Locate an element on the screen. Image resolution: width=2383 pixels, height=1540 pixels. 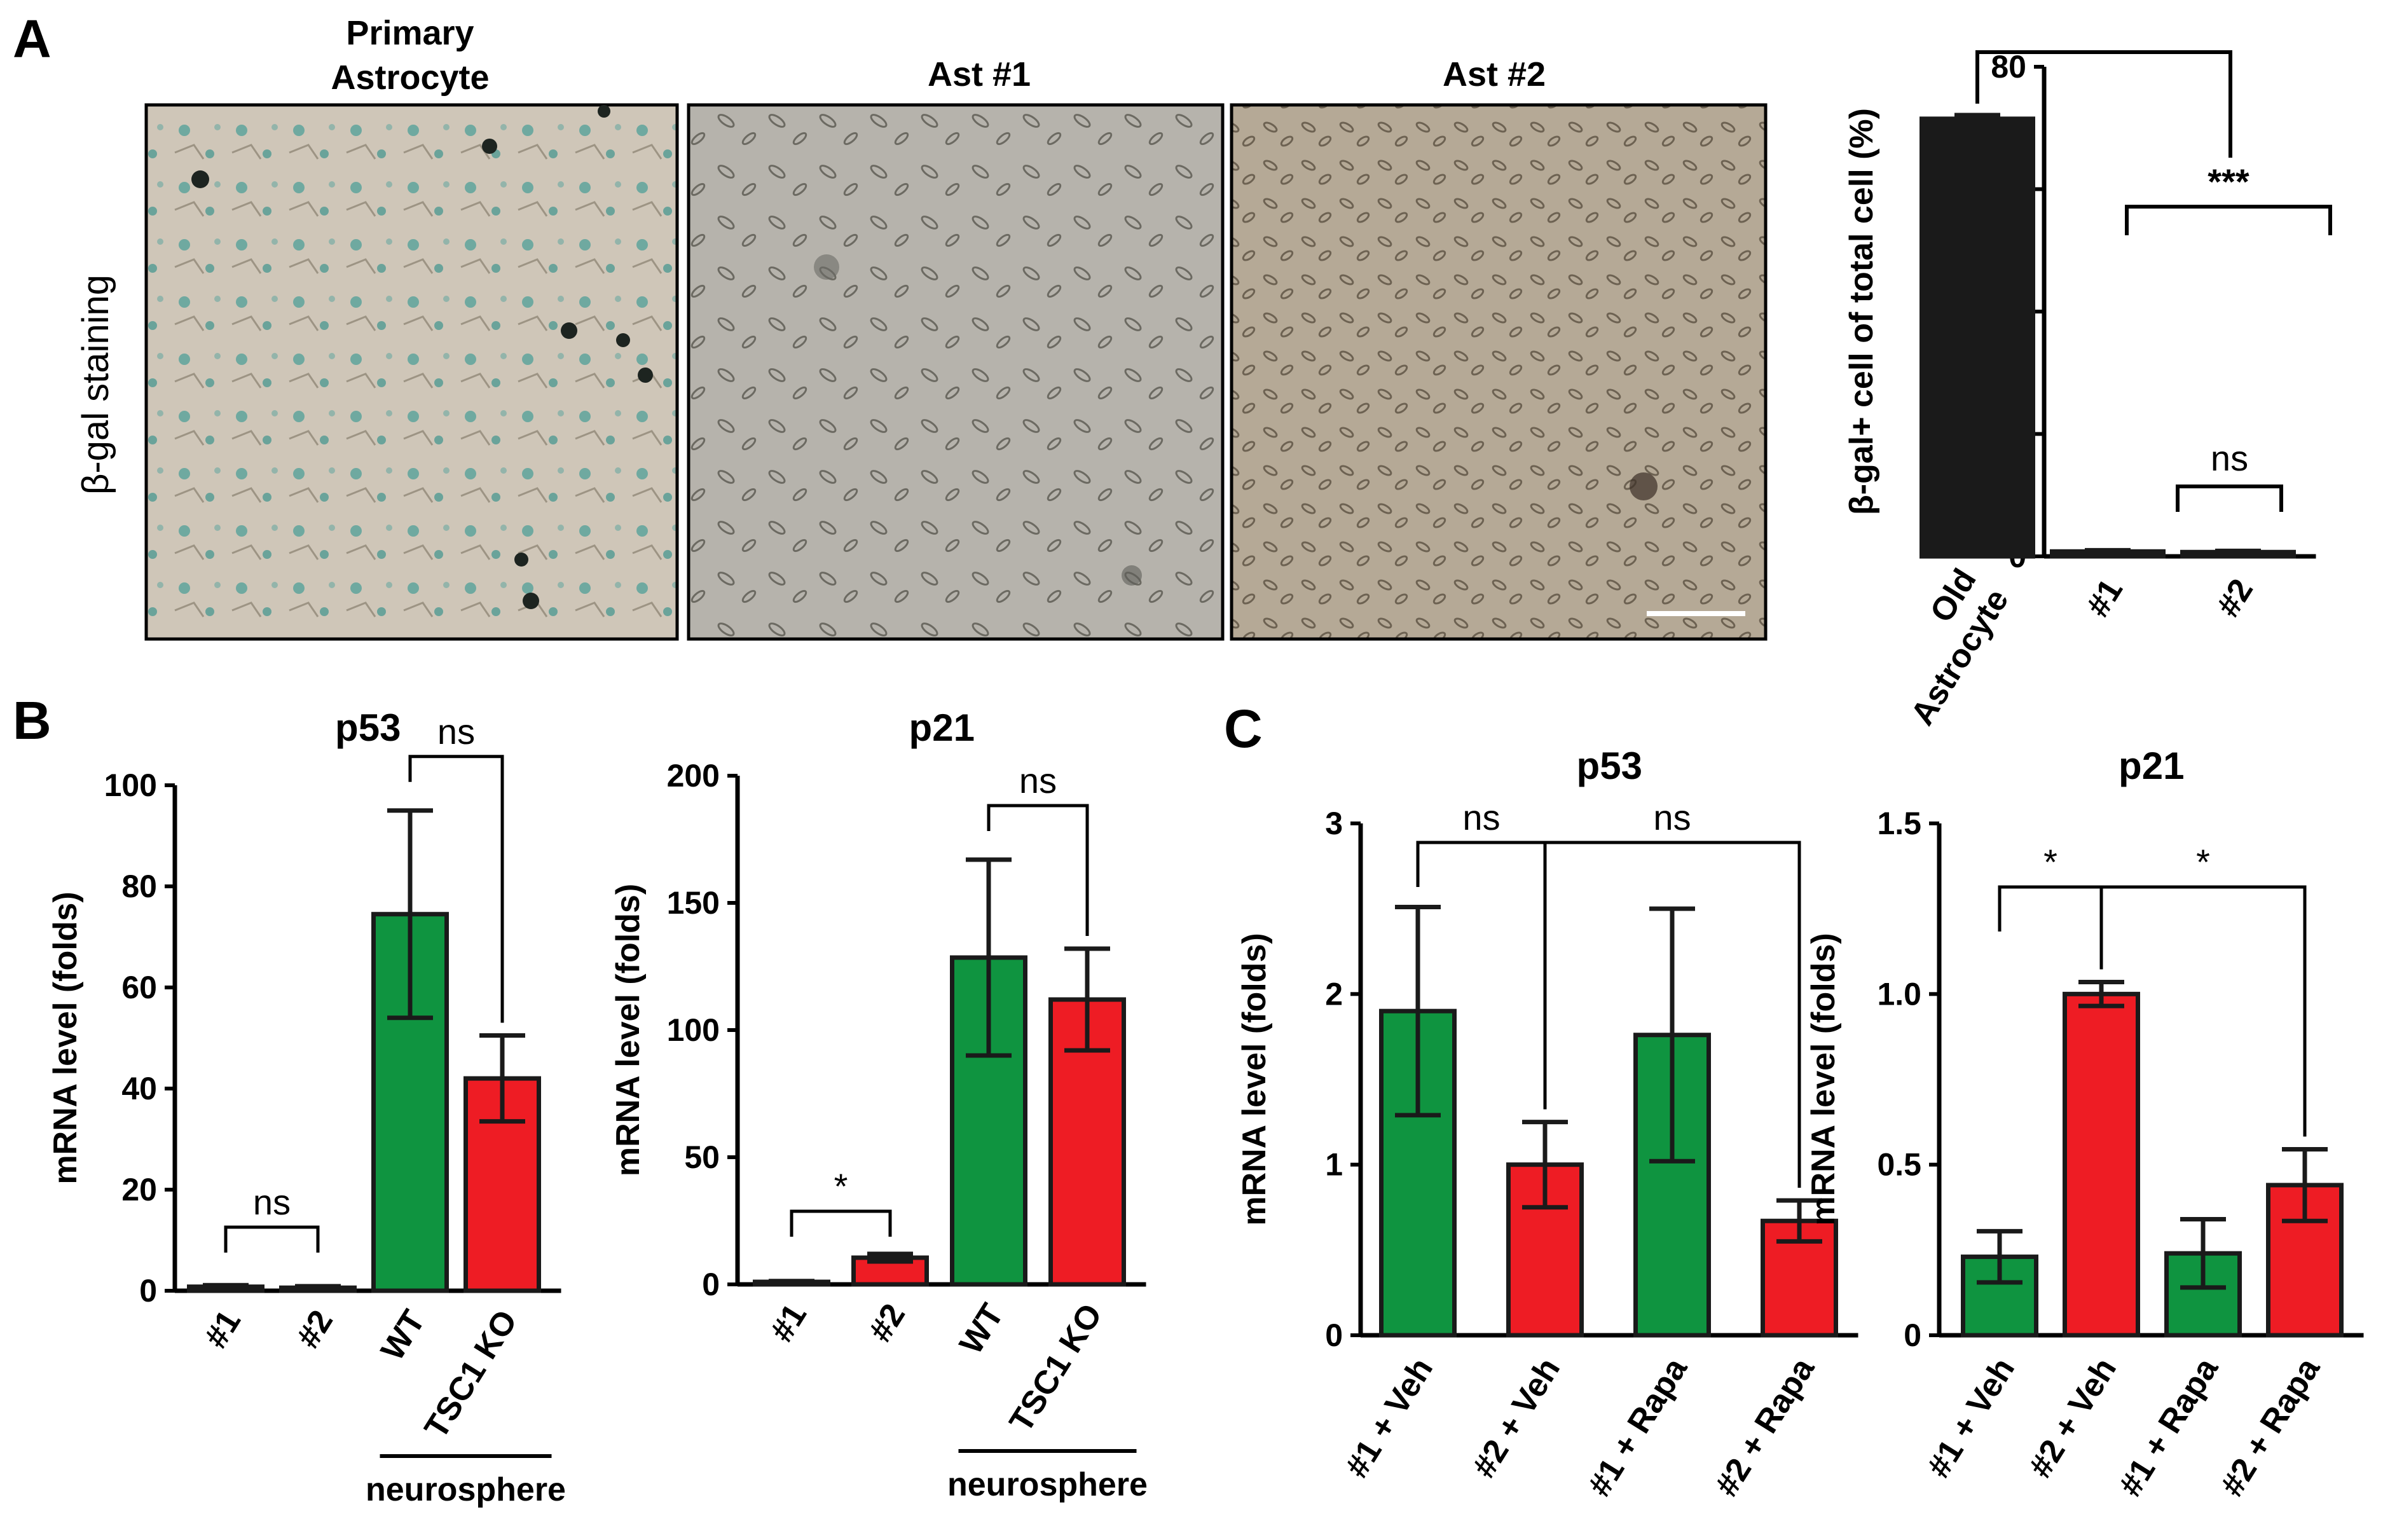
y-tick-label: 1.5 is located at coordinates (1899, 824).